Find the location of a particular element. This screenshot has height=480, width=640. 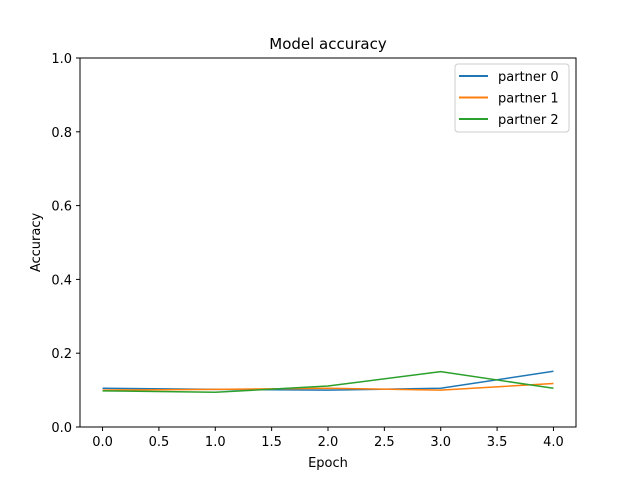

legend-label: partner 0 is located at coordinates (528, 77).